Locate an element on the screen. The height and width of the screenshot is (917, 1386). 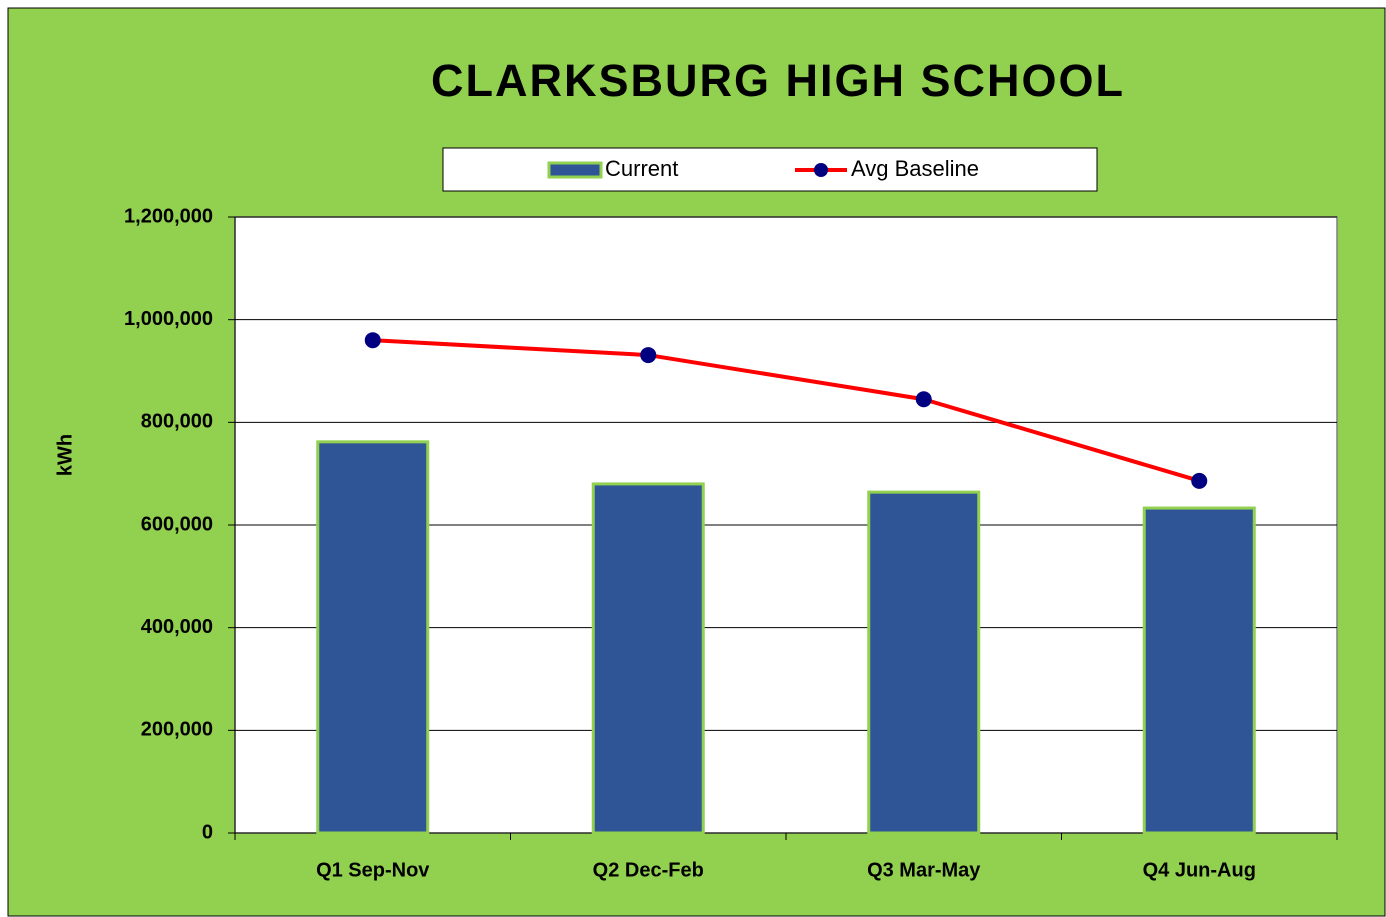
line is located at coordinates (786, 410).